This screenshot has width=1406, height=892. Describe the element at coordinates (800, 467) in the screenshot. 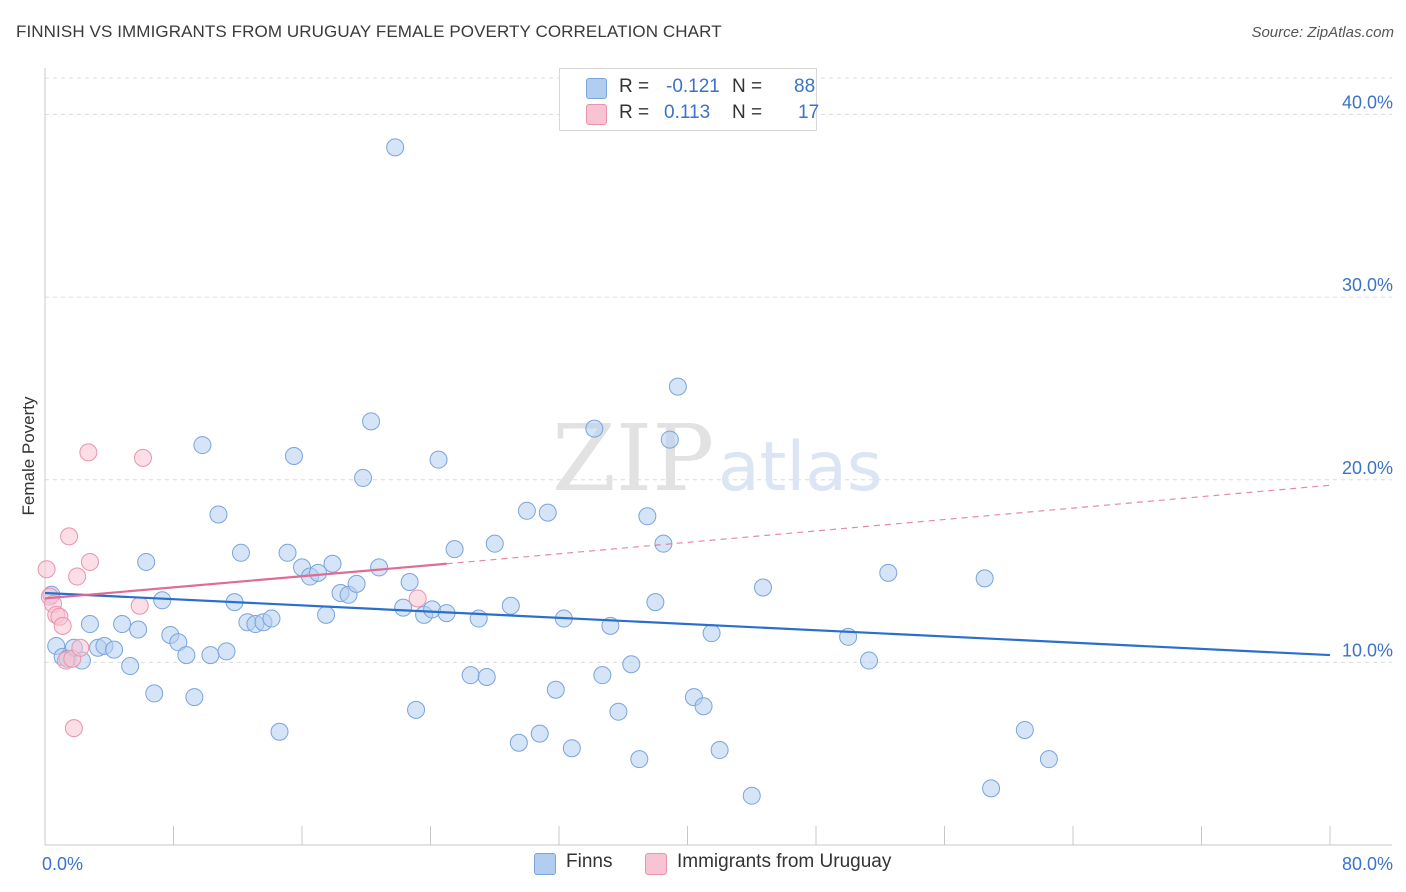

I see `watermark-atlas: atlas` at that location.